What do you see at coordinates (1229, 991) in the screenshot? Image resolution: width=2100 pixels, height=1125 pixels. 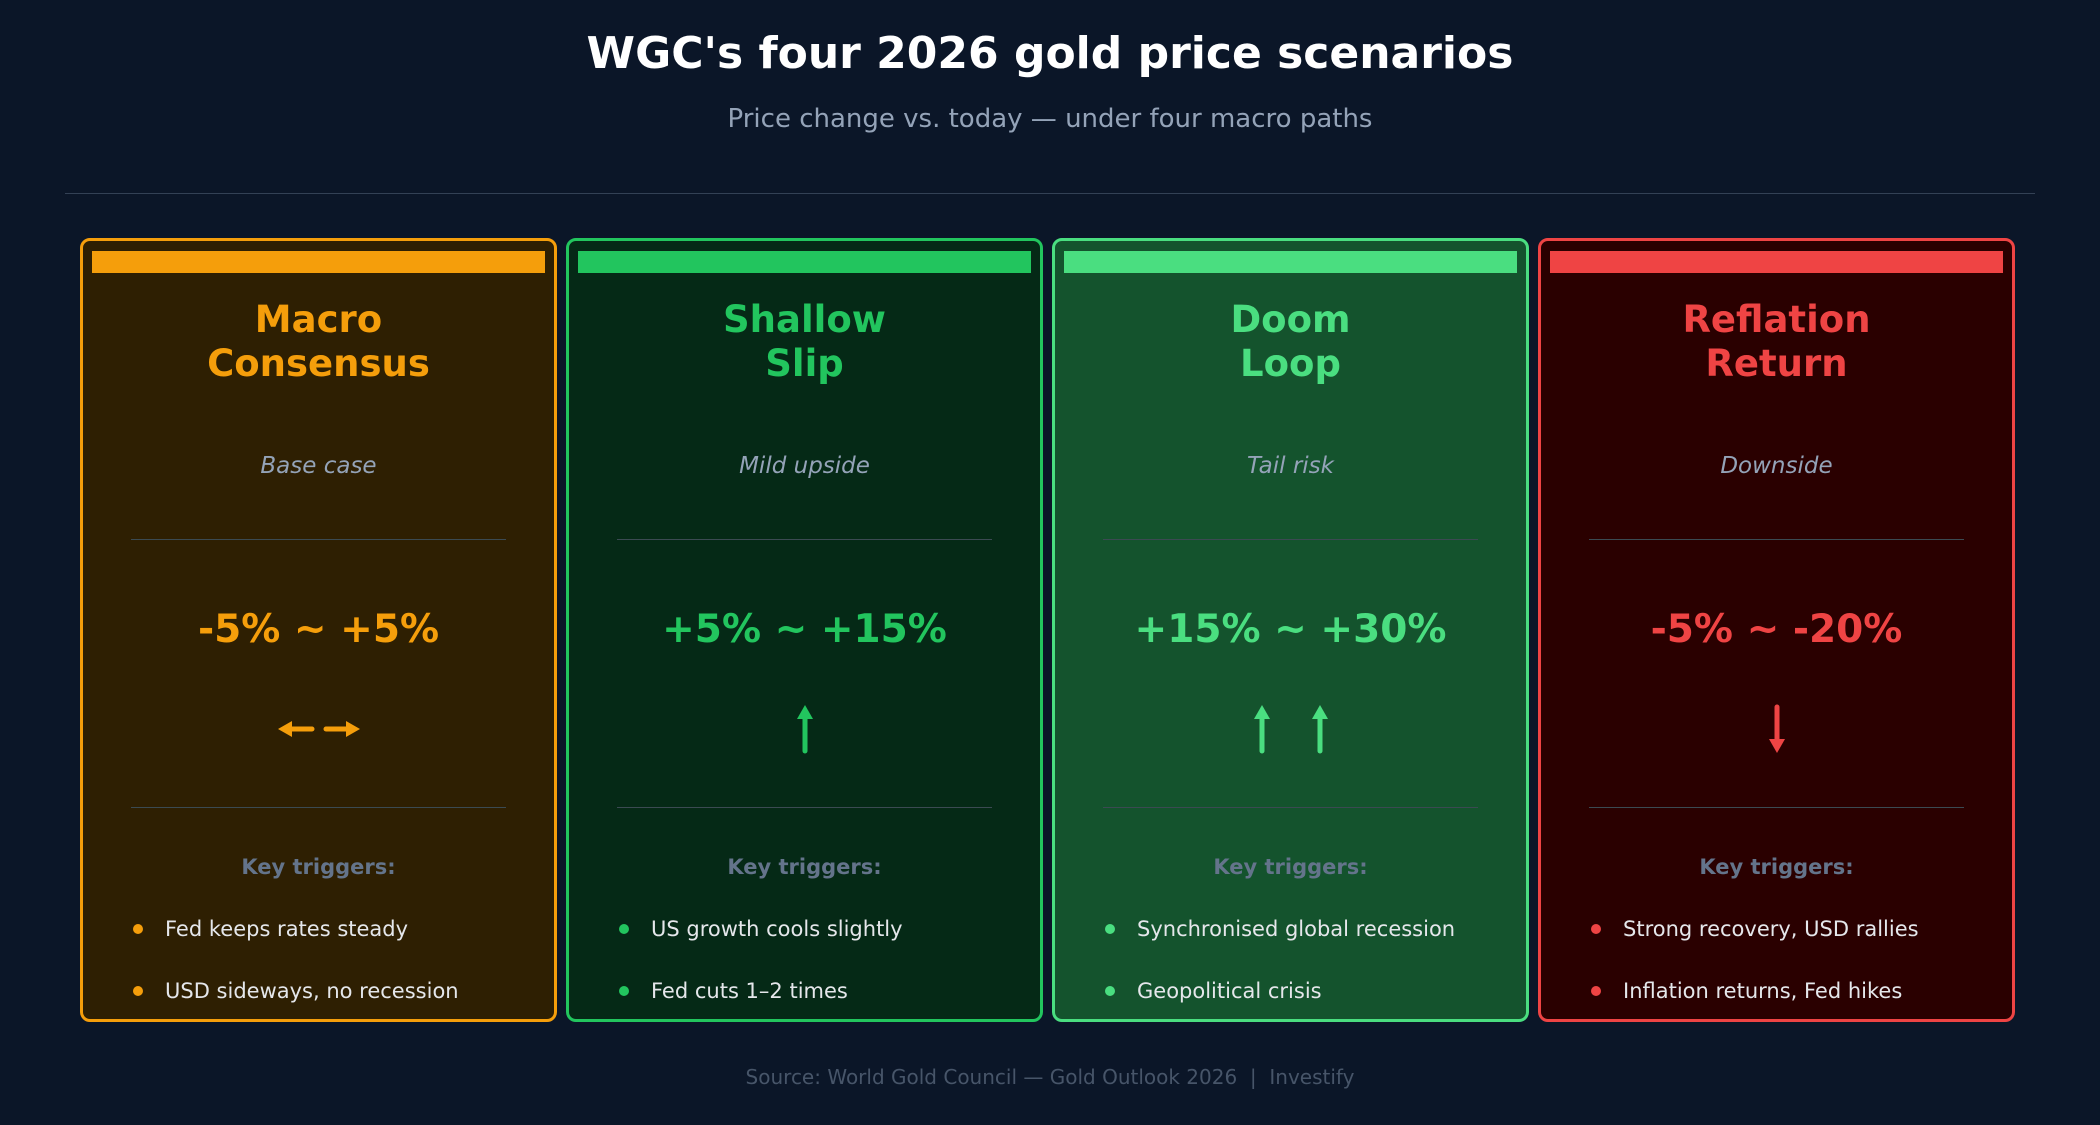 I see `trigger-text: Geopolitical crisis` at bounding box center [1229, 991].